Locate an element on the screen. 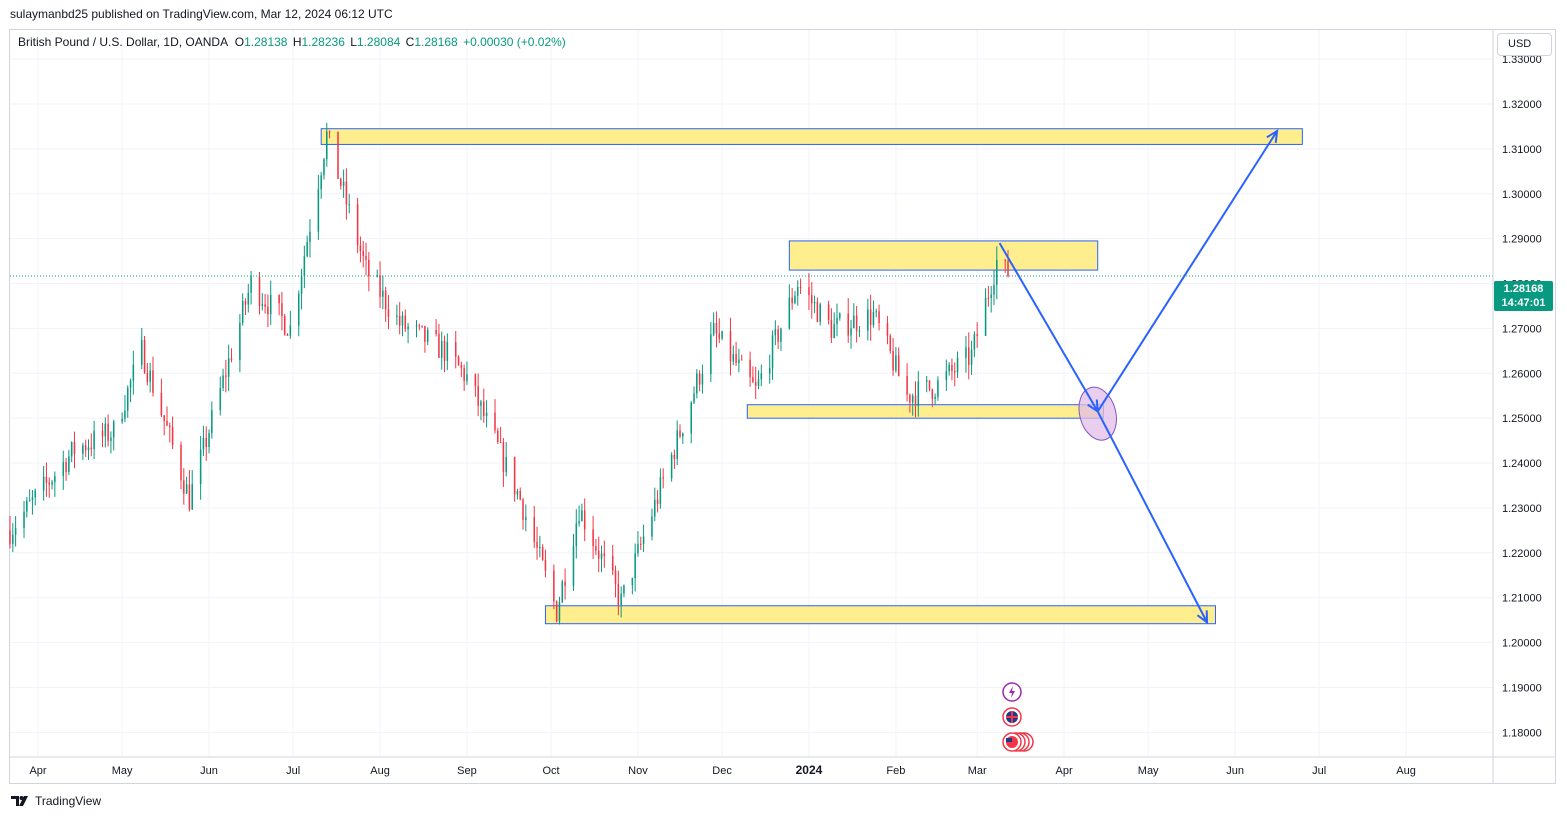  time-tick-label: Jun is located at coordinates (1235, 771).